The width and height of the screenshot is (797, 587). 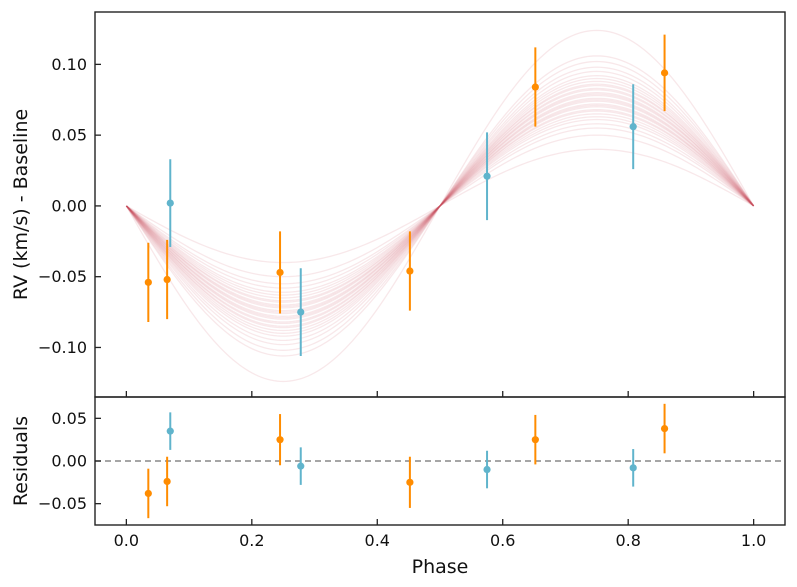 I want to click on x-tick-label: 1.0, so click(x=753, y=540).